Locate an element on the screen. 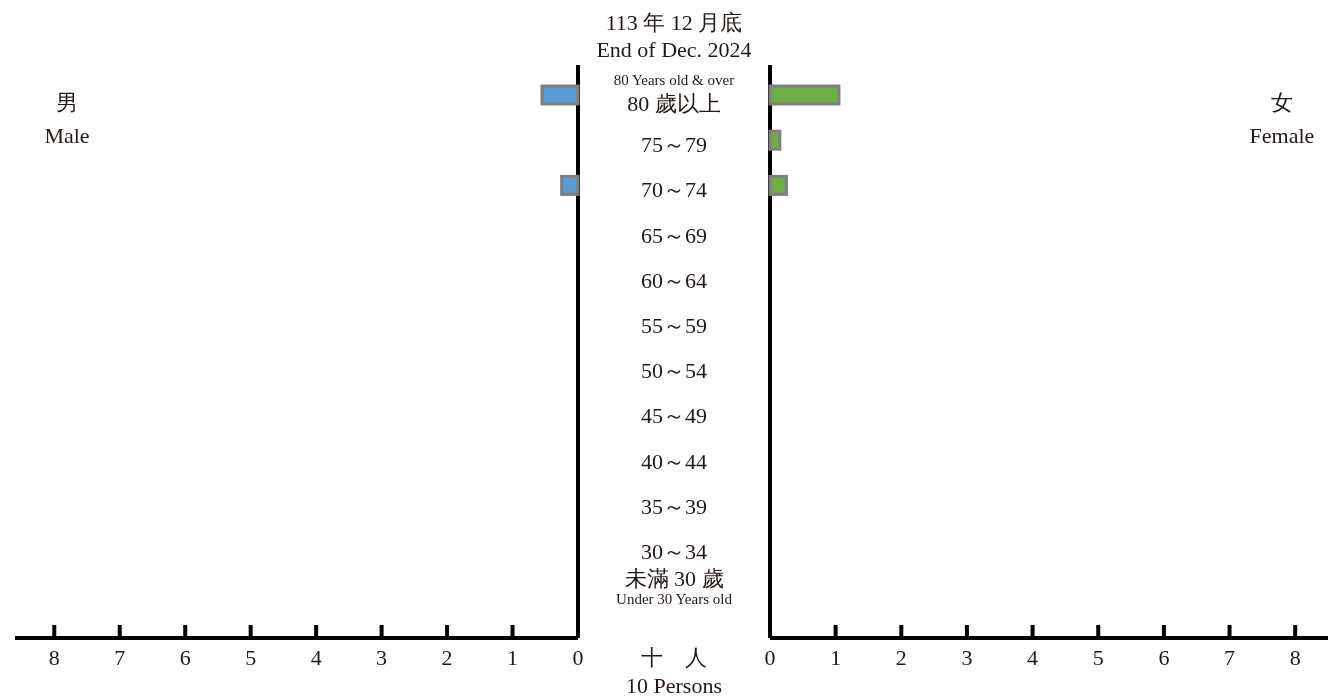 The image size is (1336, 698). annotation: 男 Male is located at coordinates (67, 119).